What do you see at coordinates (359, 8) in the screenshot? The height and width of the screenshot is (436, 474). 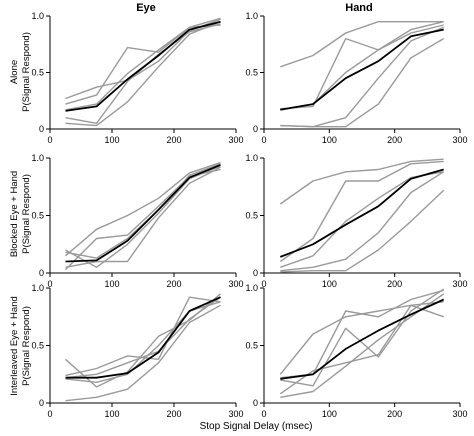 I see `column-title-hand: Hand` at bounding box center [359, 8].